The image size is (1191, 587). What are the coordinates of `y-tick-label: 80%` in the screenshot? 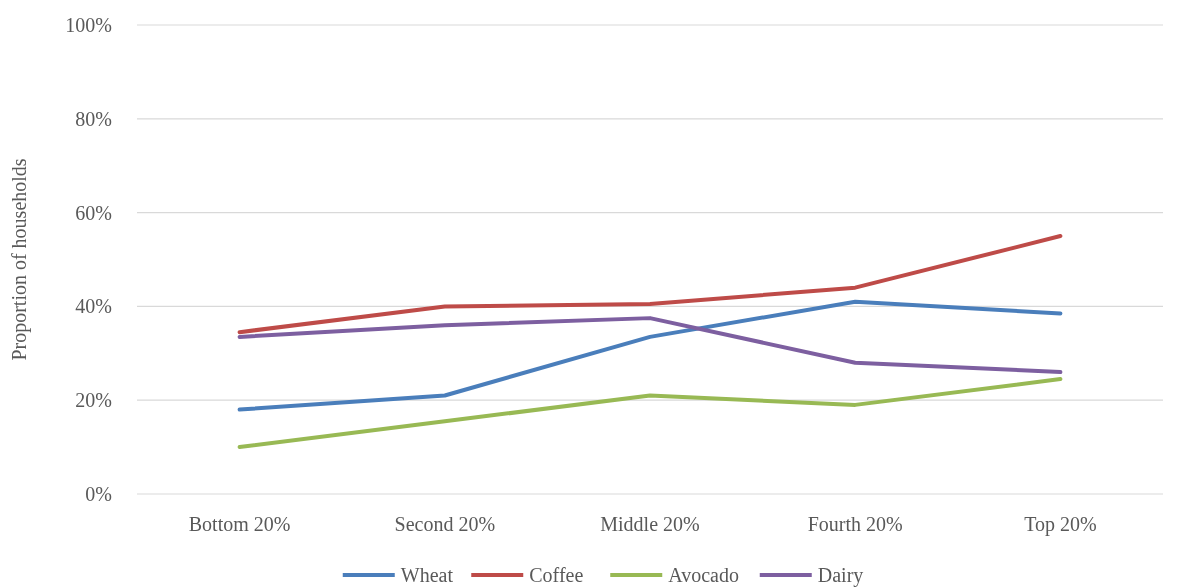 It's located at (93, 118).